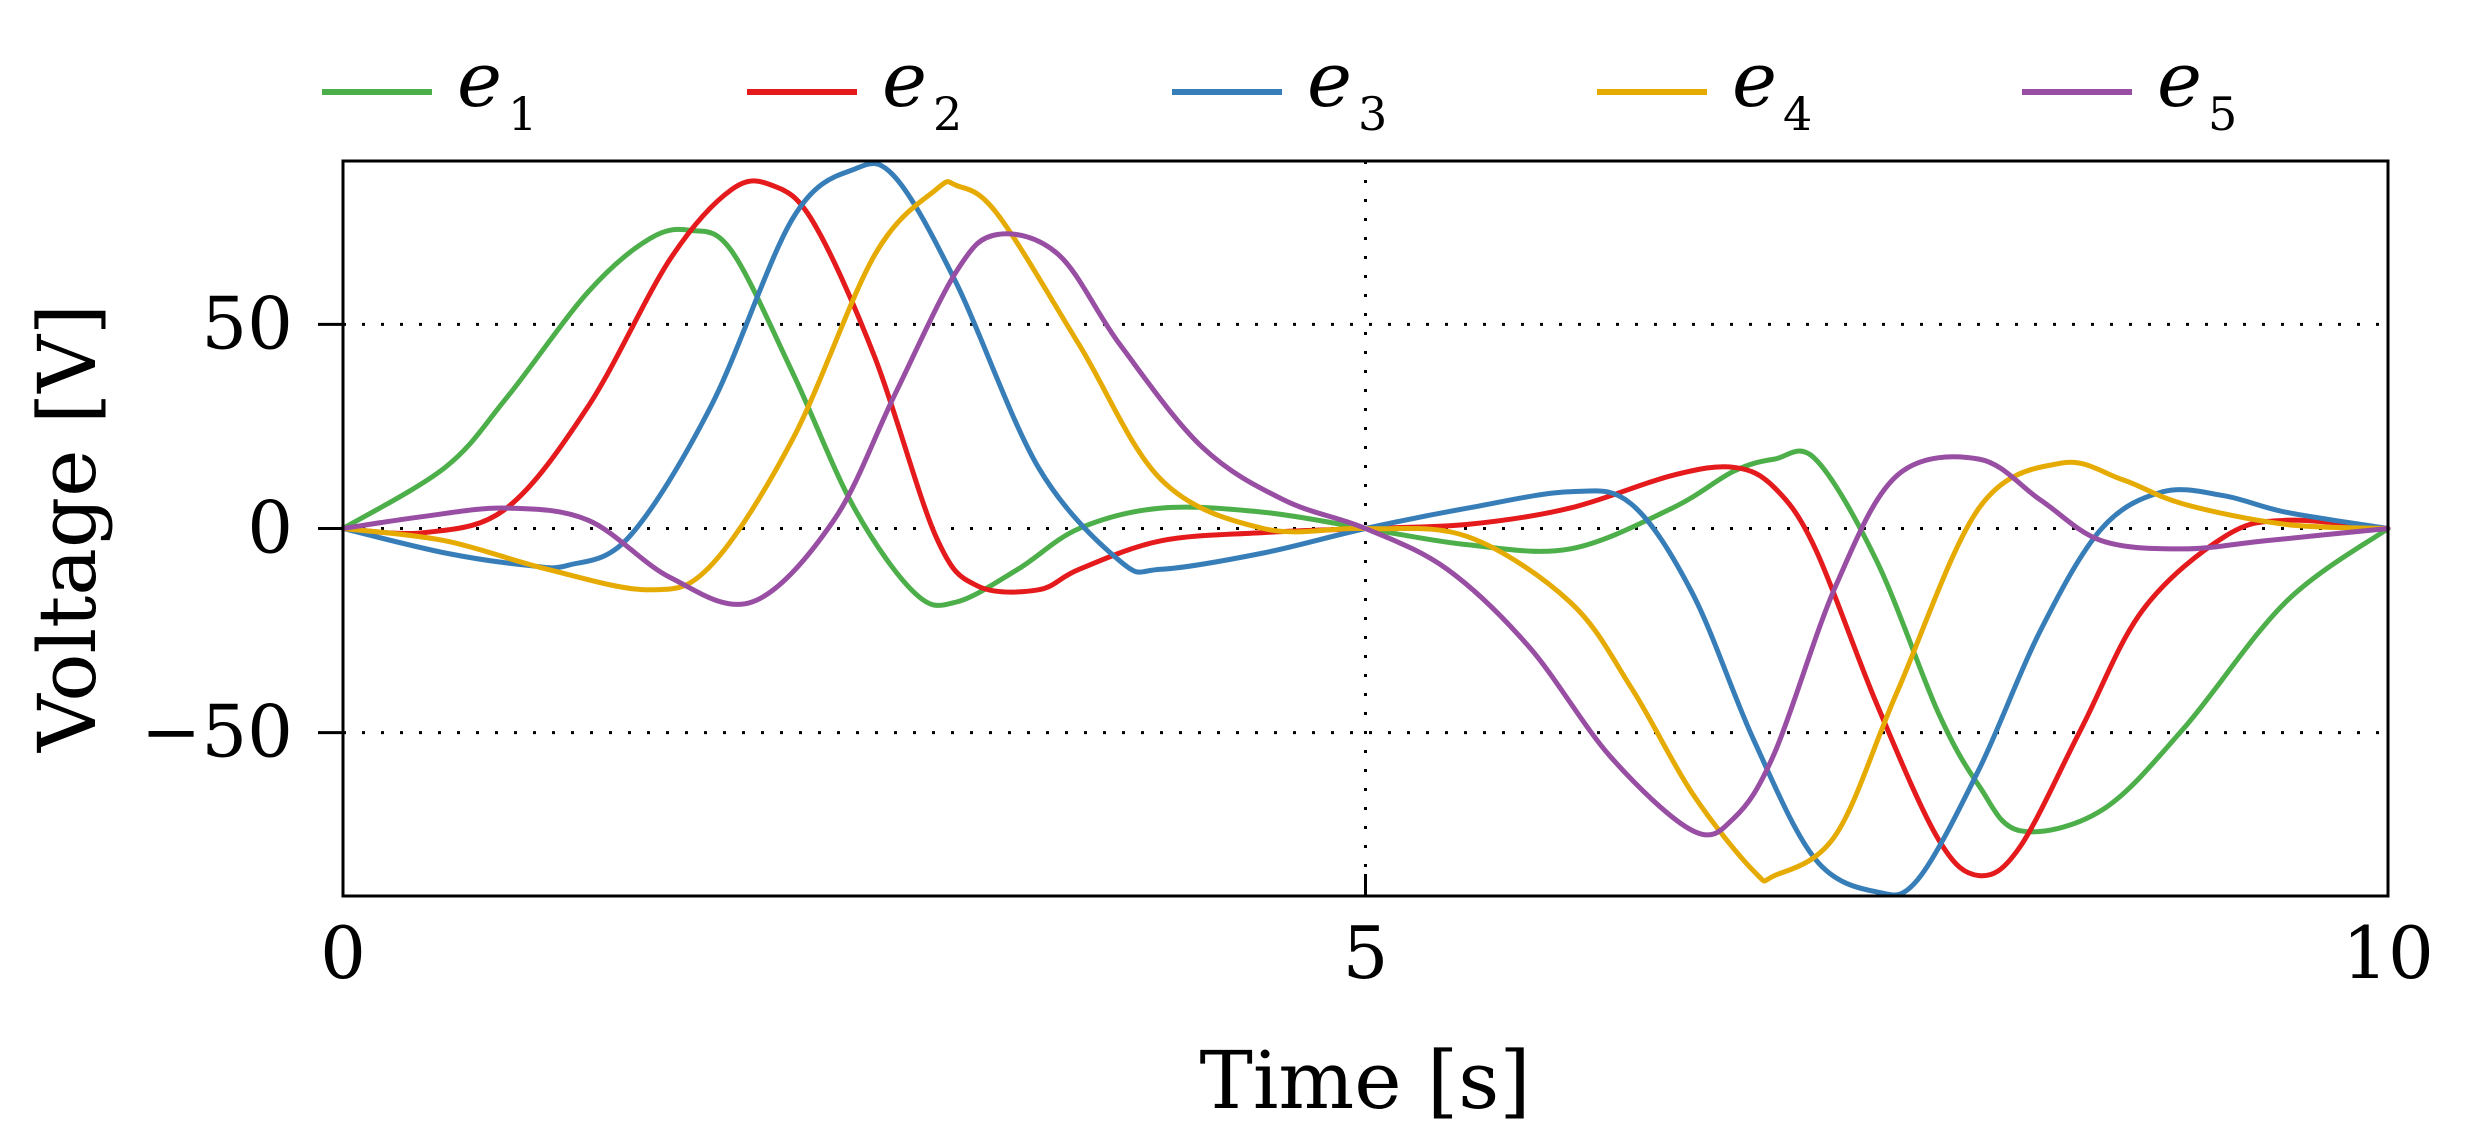  Describe the element at coordinates (217, 732) in the screenshot. I see `y-tick-label-0: −50` at that location.